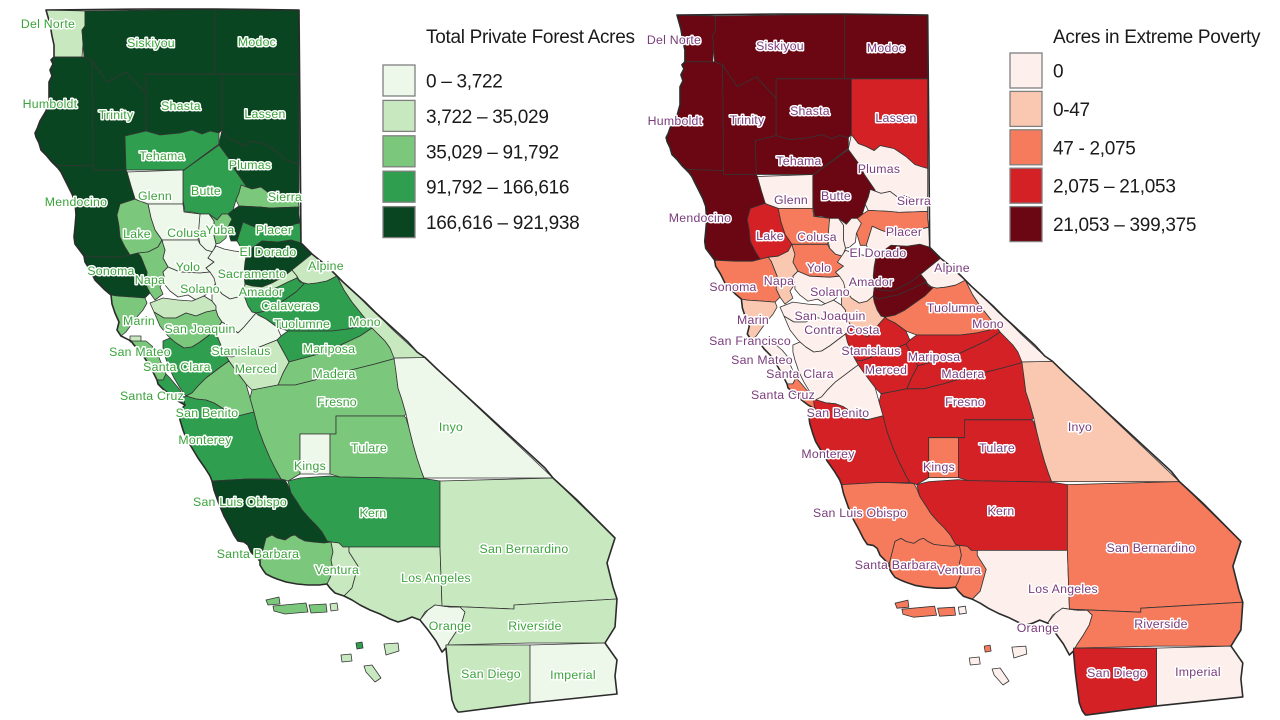 This screenshot has height=720, width=1280. Describe the element at coordinates (841, 330) in the screenshot. I see `svg-text: Contra Costa` at that location.